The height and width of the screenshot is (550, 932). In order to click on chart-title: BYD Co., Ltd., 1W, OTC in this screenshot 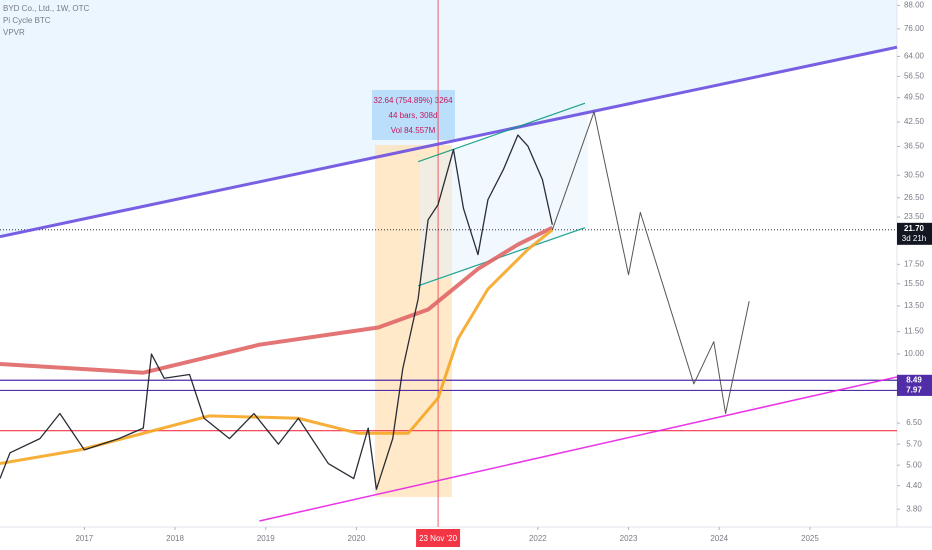, I will do `click(46, 8)`.